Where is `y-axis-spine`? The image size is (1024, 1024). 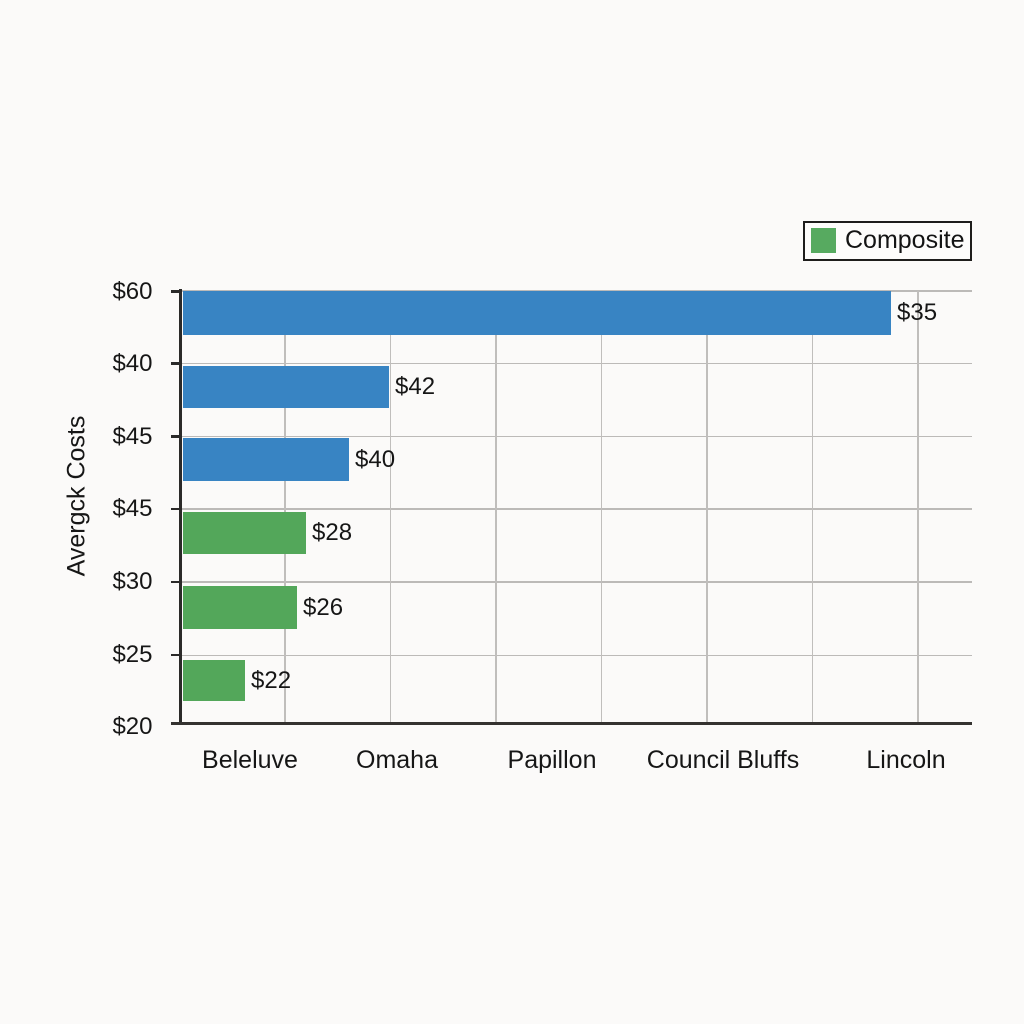
y-axis-spine is located at coordinates (180, 506).